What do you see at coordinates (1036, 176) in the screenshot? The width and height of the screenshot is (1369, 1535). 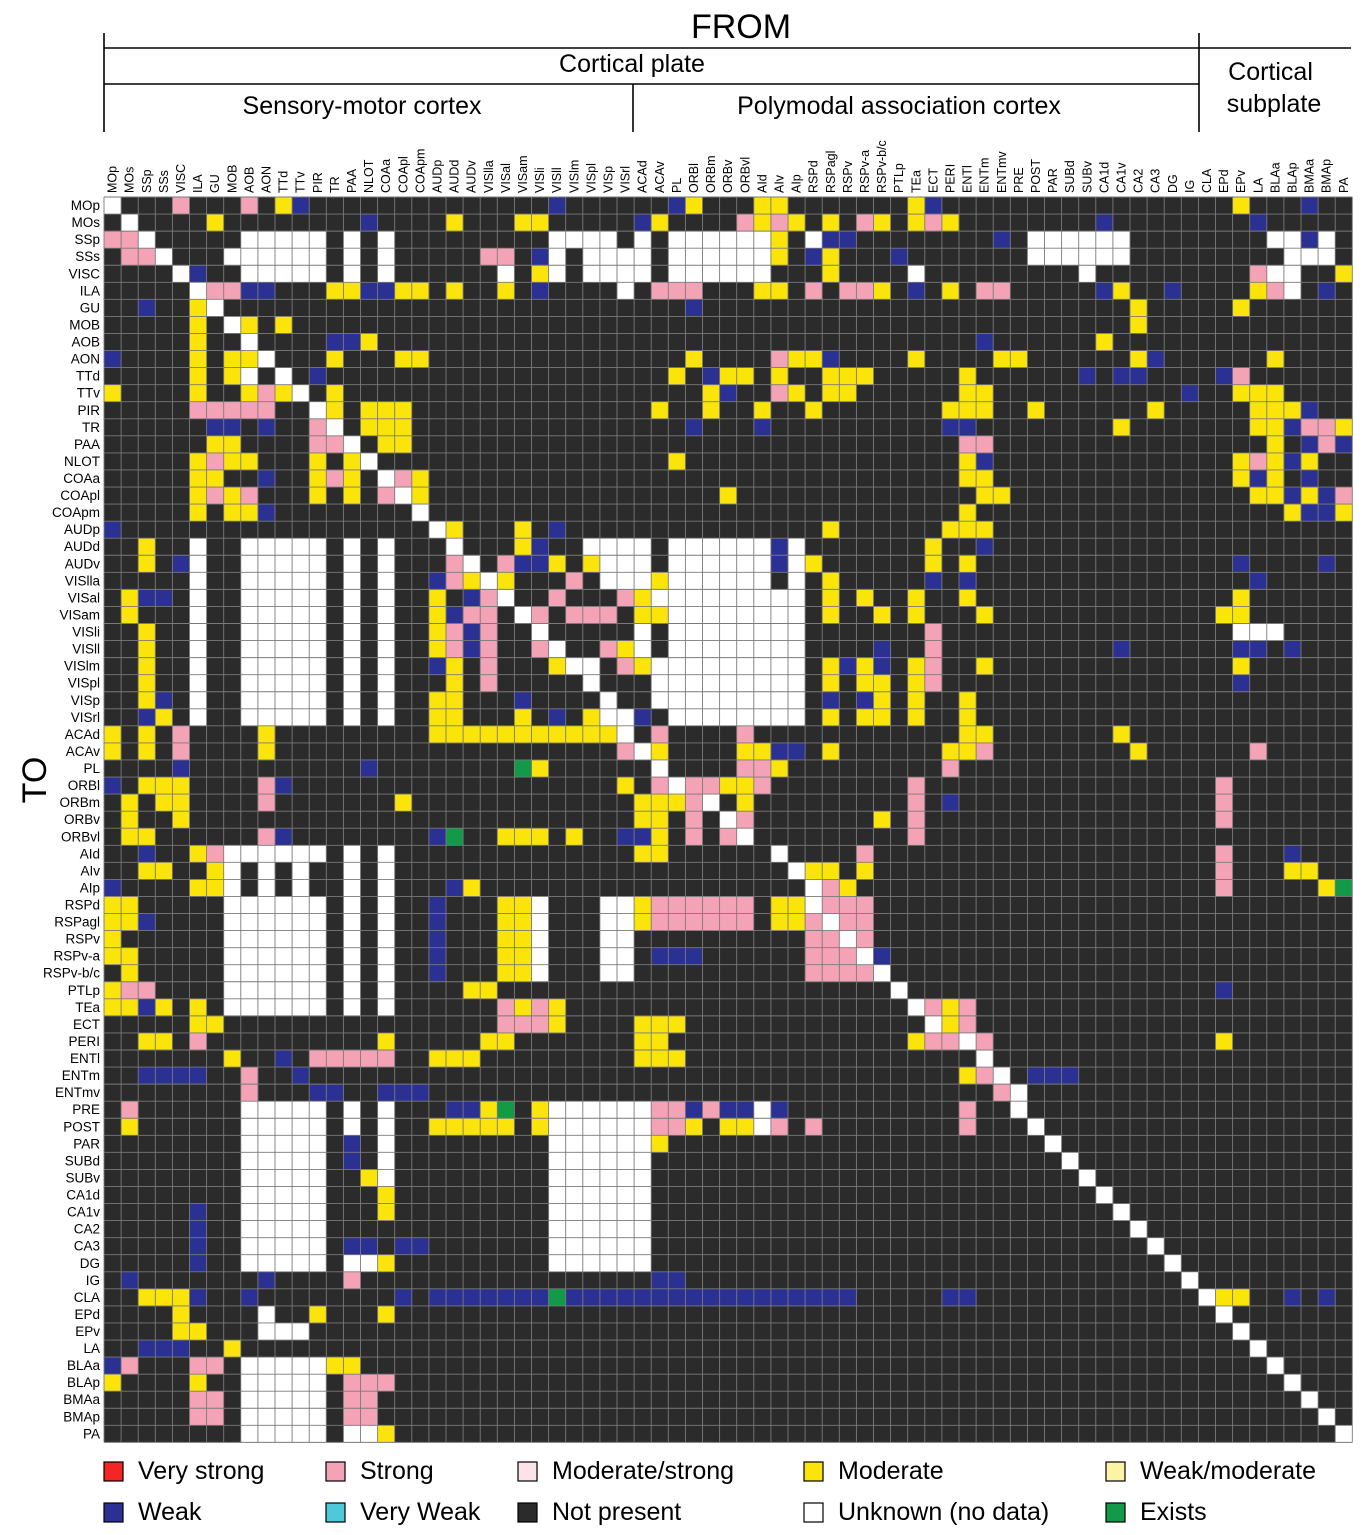 I see `column-label: POST` at bounding box center [1036, 176].